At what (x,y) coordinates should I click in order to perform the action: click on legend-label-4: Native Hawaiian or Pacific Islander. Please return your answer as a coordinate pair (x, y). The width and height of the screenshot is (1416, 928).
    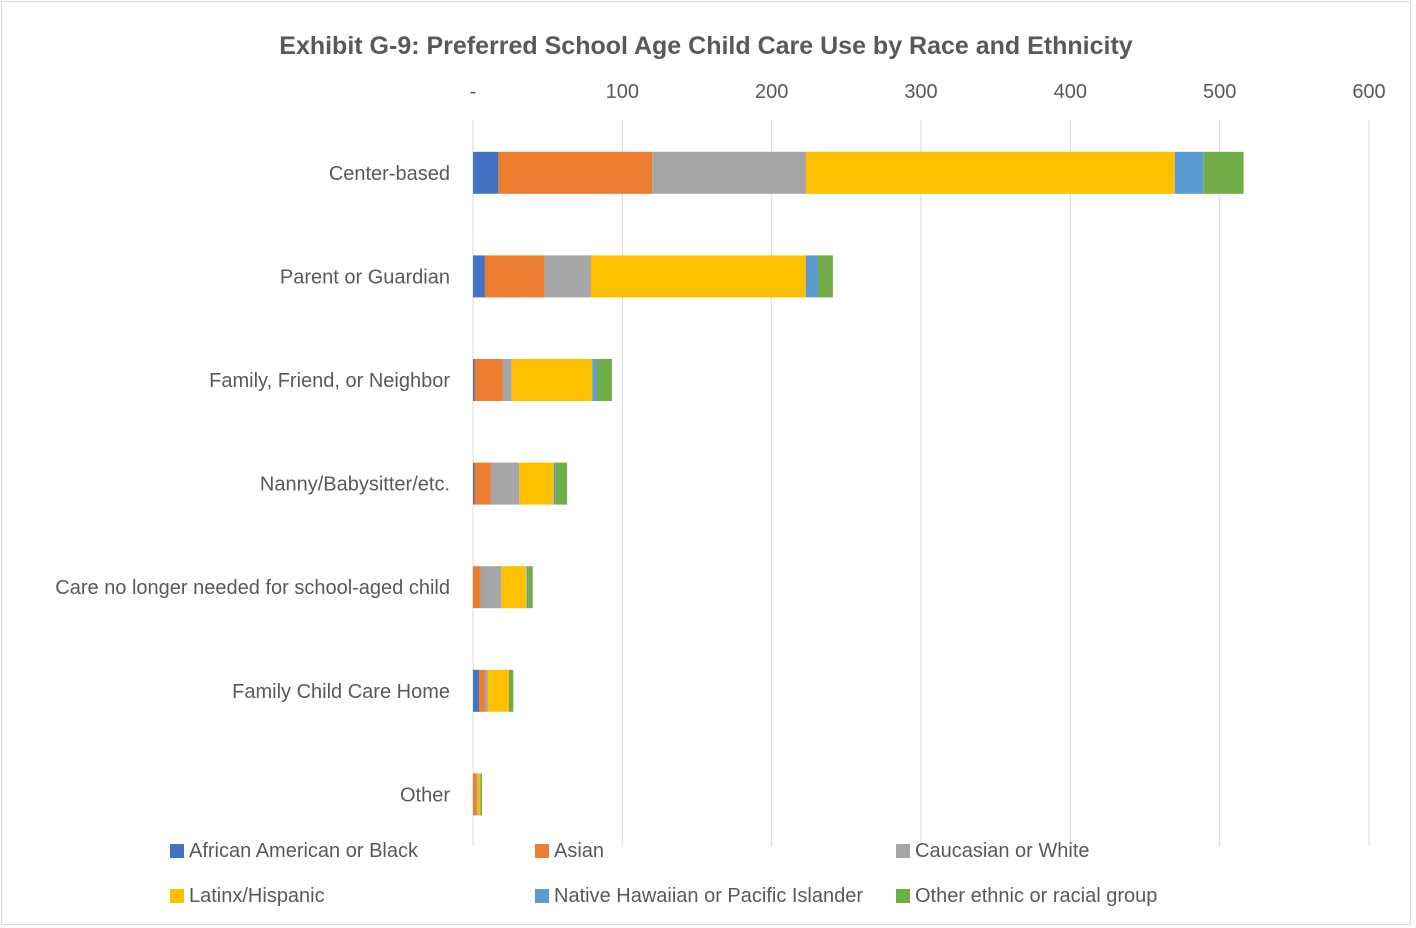
    Looking at the image, I should click on (708, 896).